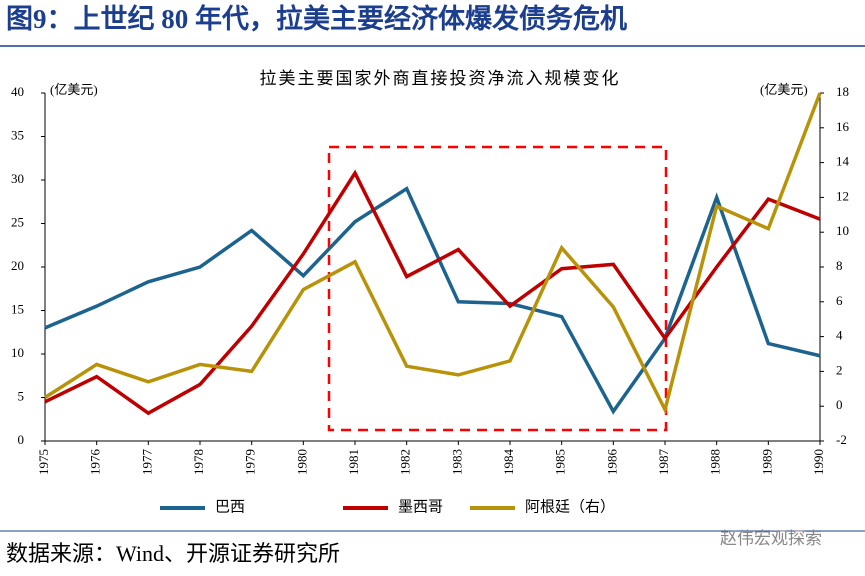 The width and height of the screenshot is (865, 576). What do you see at coordinates (663, 462) in the screenshot?
I see `x-tick-label: 1987` at bounding box center [663, 462].